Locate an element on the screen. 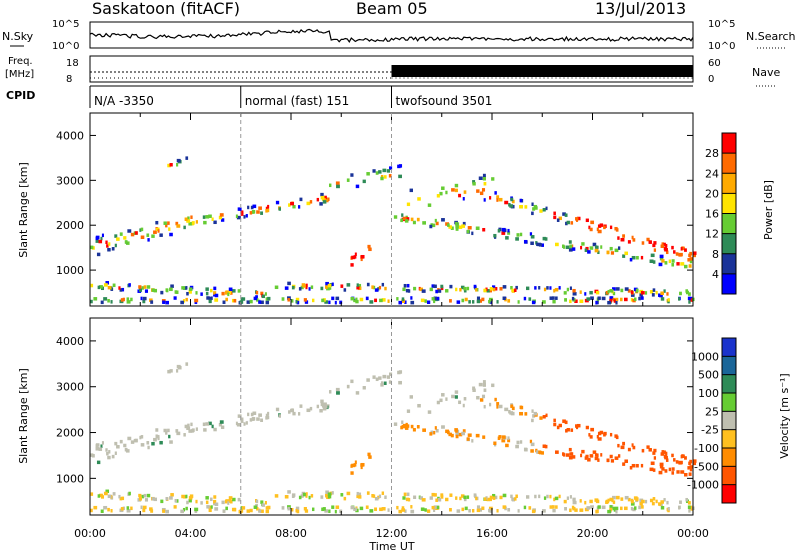  colorbar-tick-label: 20 is located at coordinates (712, 193).